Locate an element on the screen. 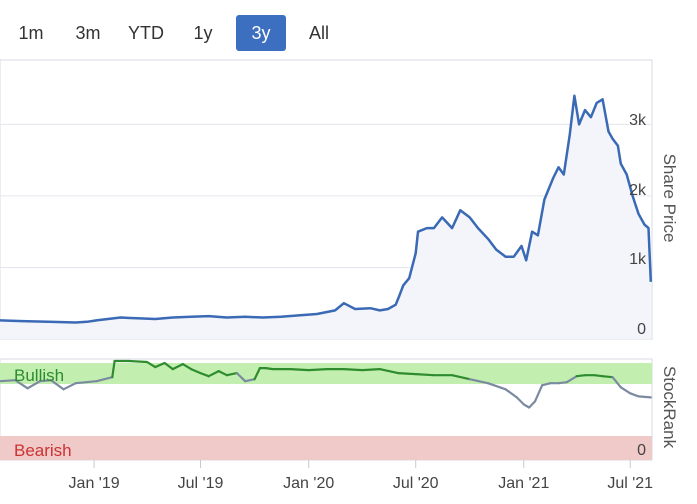 This screenshot has width=697, height=504. price-tick-label: 1k is located at coordinates (638, 259).